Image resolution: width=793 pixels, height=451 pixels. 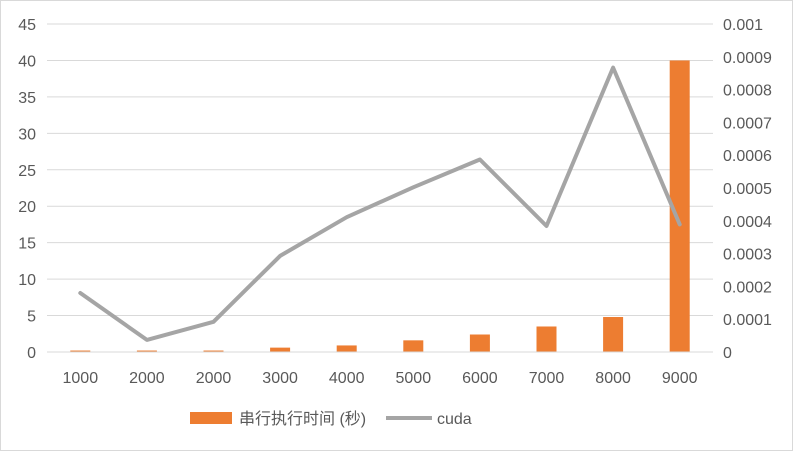 What do you see at coordinates (480, 378) in the screenshot?
I see `x-tick-label: 6000` at bounding box center [480, 378].